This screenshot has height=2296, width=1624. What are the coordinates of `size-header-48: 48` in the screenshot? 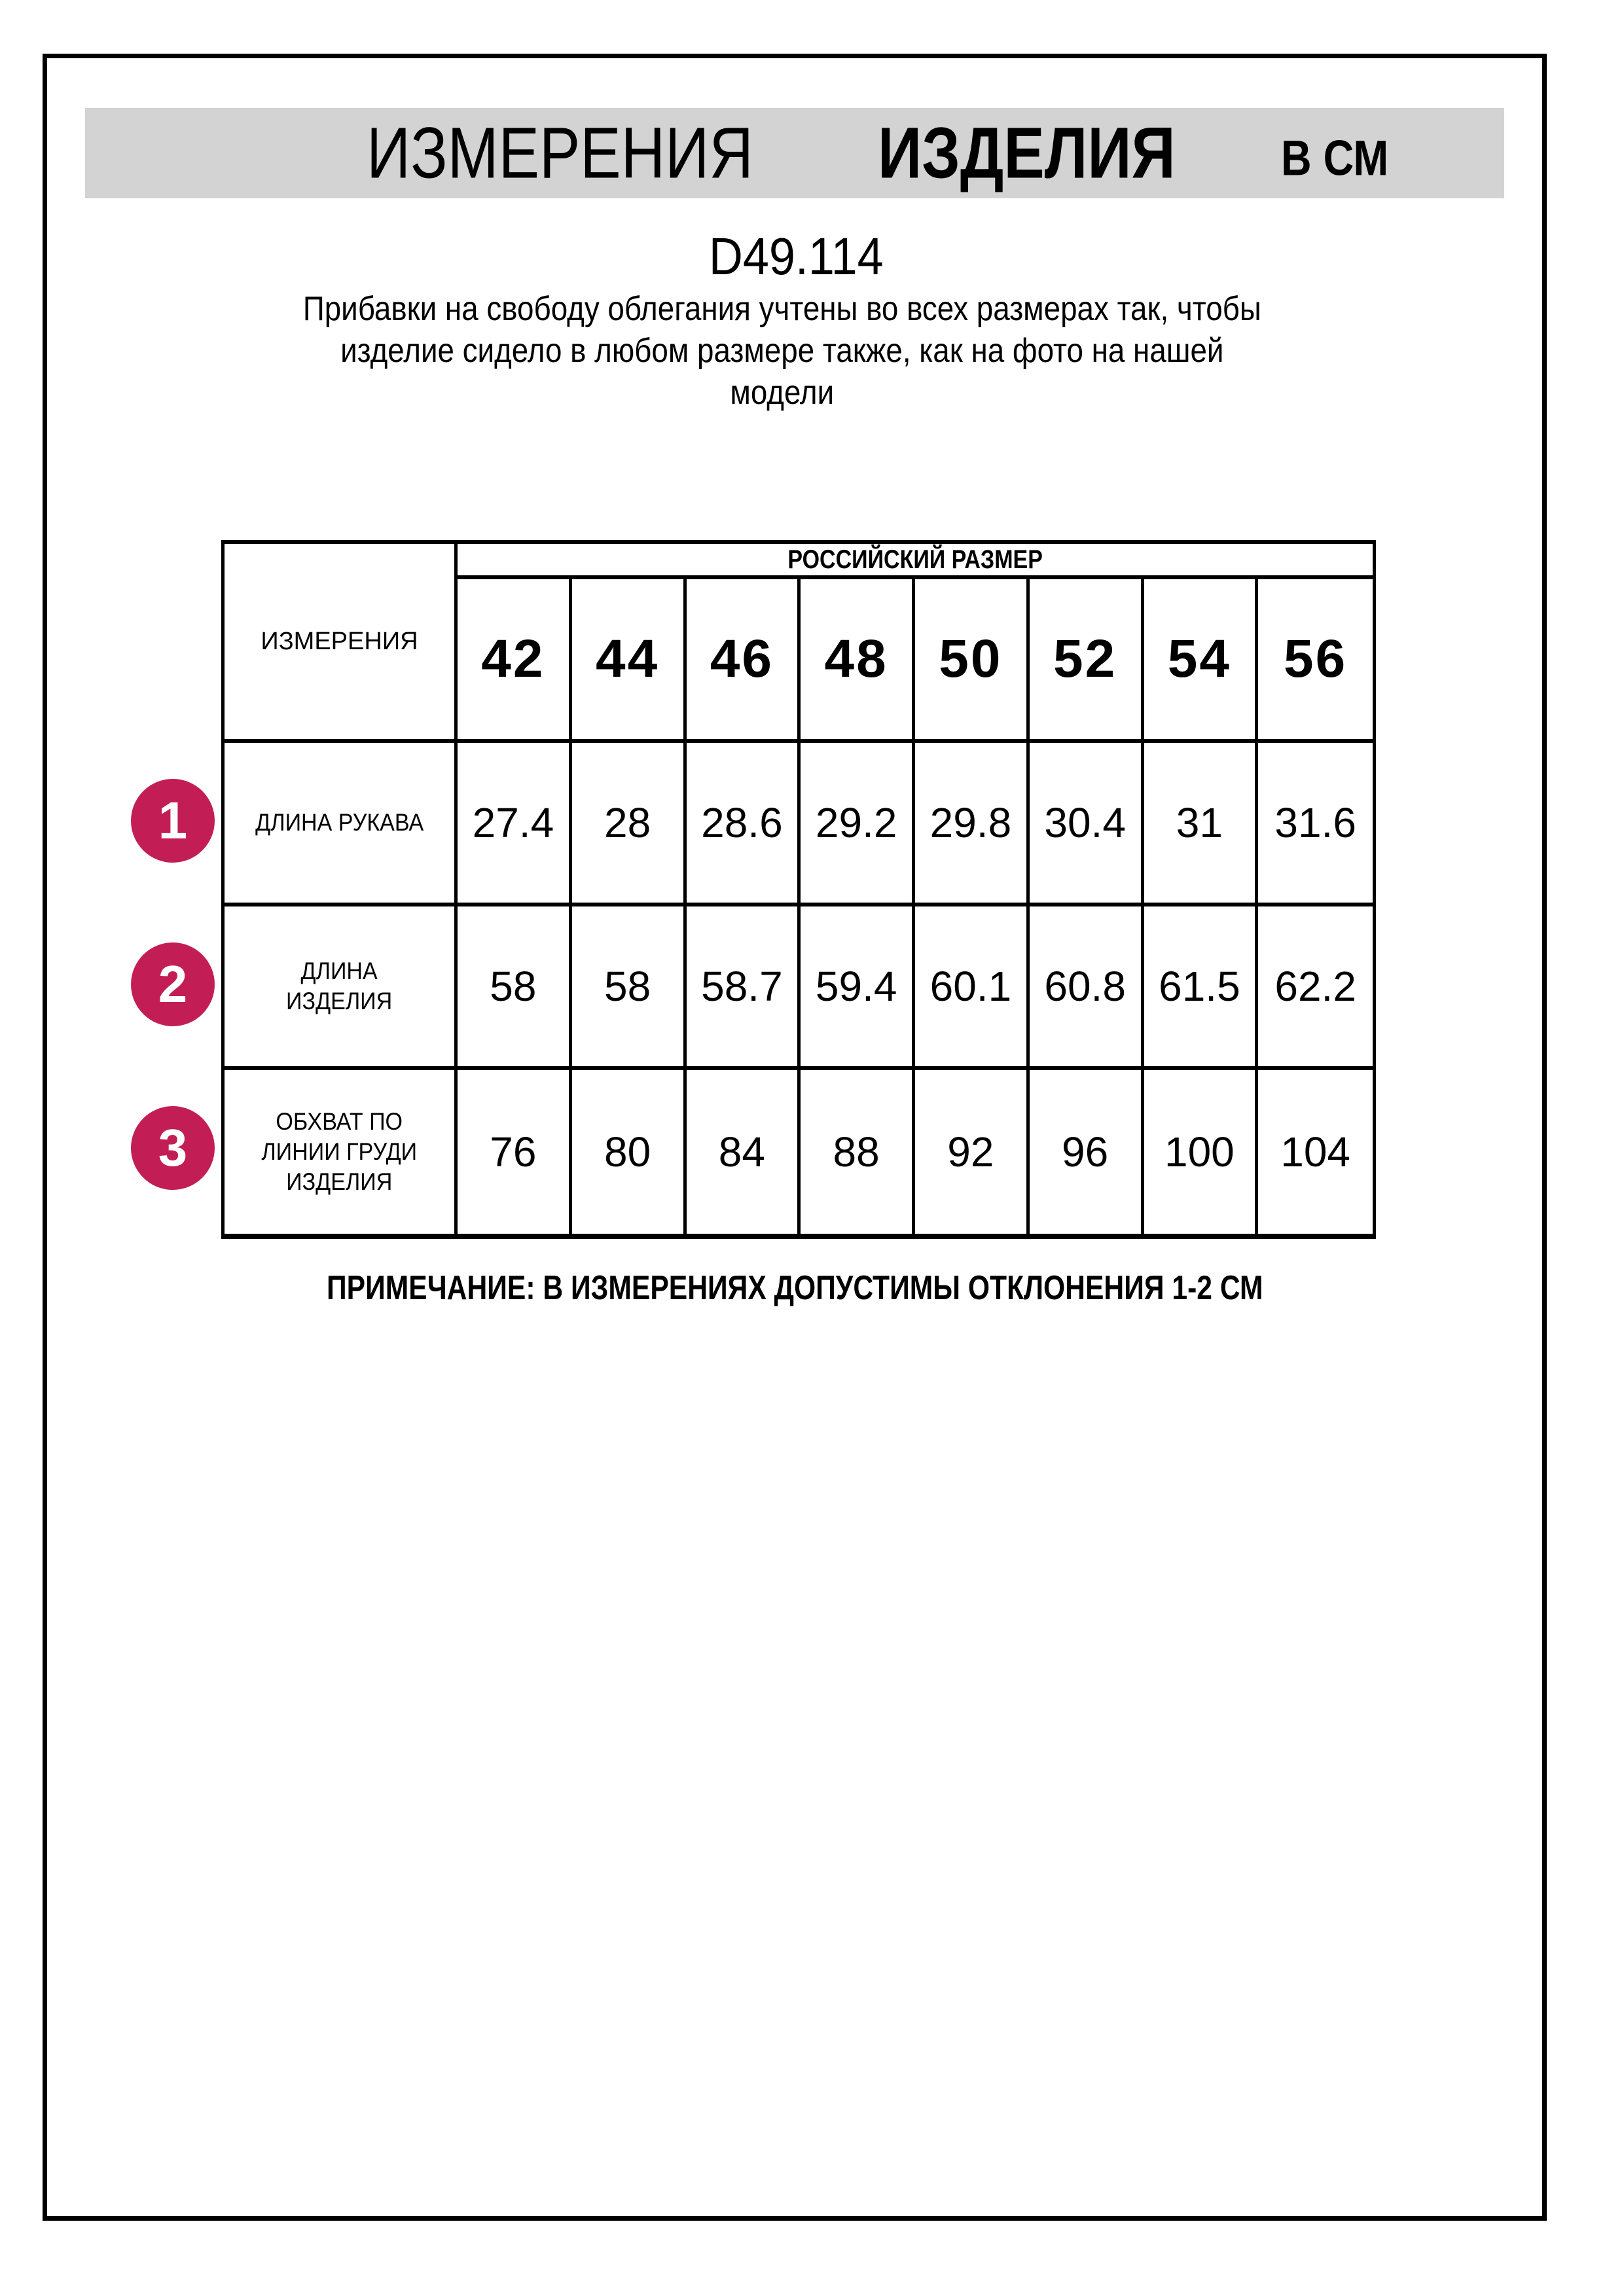 It's located at (858, 661).